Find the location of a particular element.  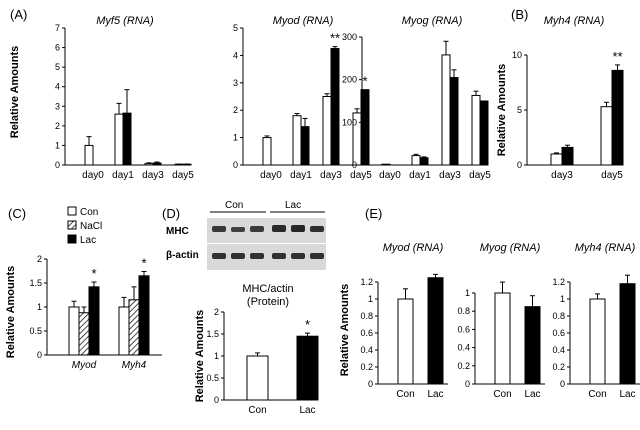

blot-lane-label-con: Con is located at coordinates (234, 205).